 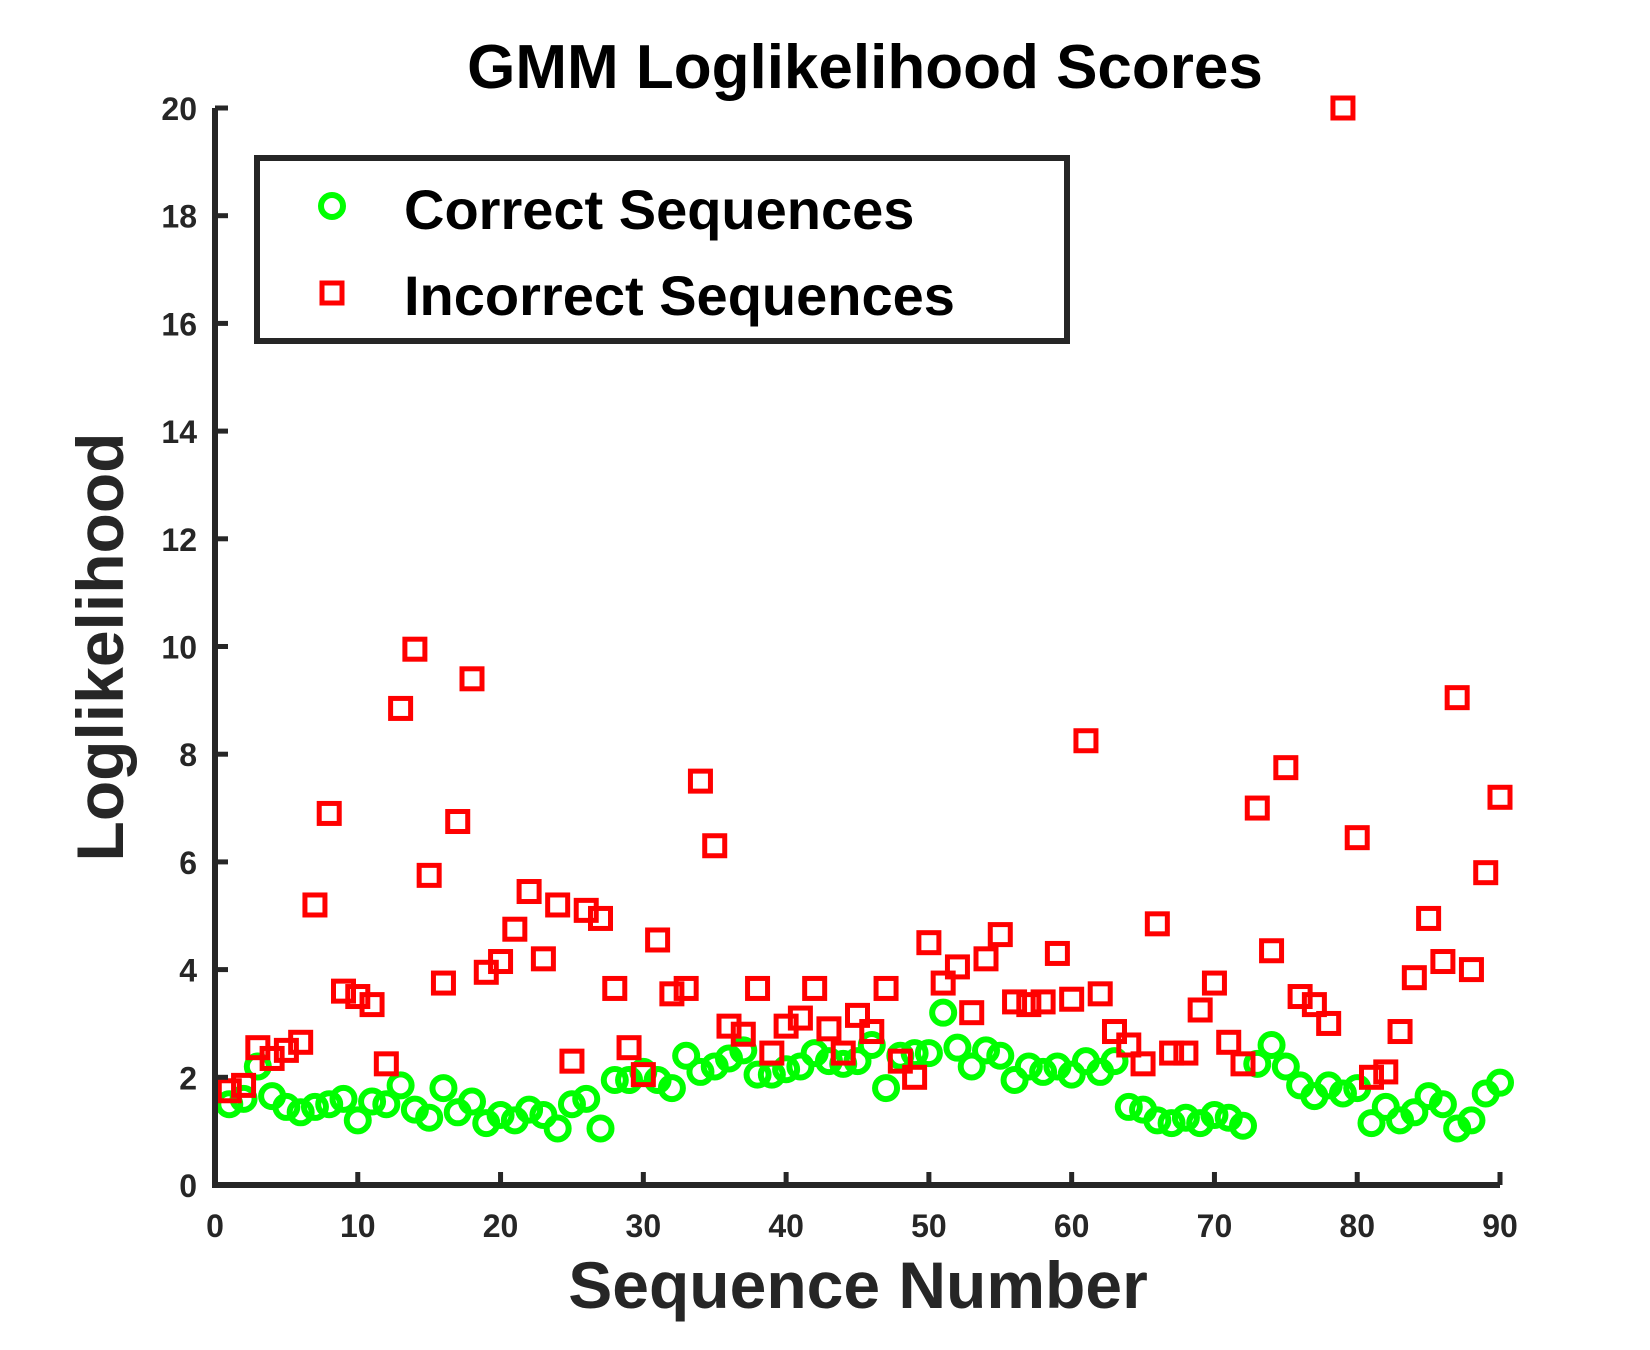 I want to click on y-axis-label: Loglikelihood, so click(x=100, y=647).